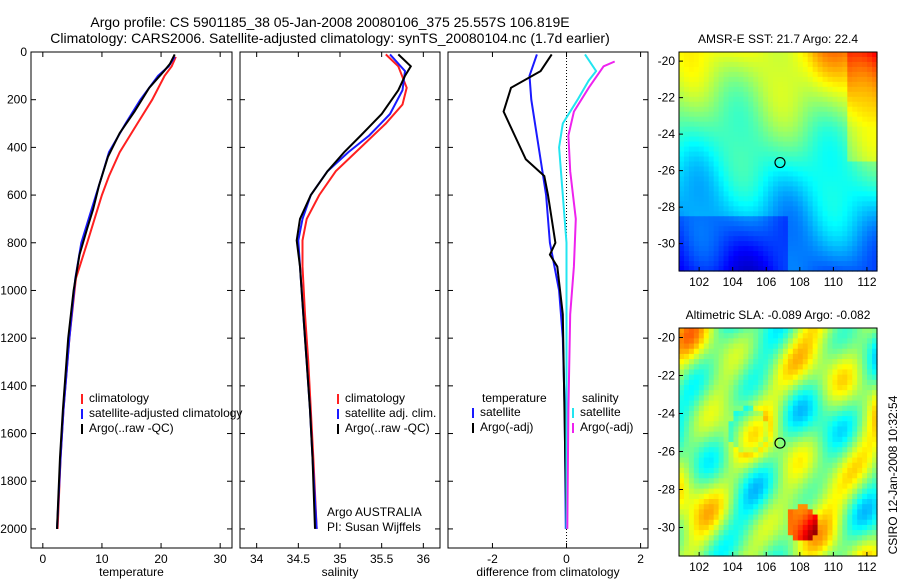 Image resolution: width=900 pixels, height=580 pixels. What do you see at coordinates (800, 567) in the screenshot?
I see `map-x-tick-label: 108` at bounding box center [800, 567].